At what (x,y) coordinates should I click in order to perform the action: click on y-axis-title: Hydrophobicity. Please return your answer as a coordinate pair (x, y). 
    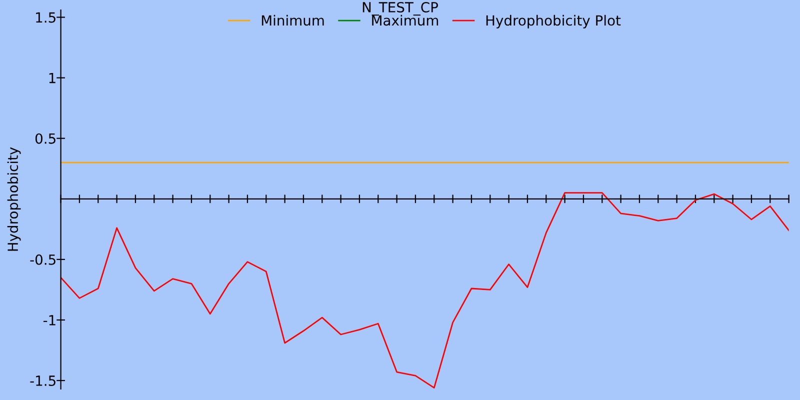
    Looking at the image, I should click on (14, 199).